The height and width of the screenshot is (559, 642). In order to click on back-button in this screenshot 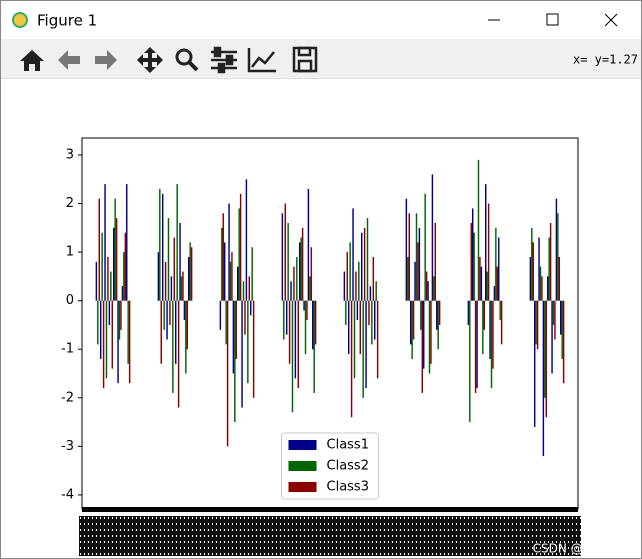, I will do `click(69, 60)`.